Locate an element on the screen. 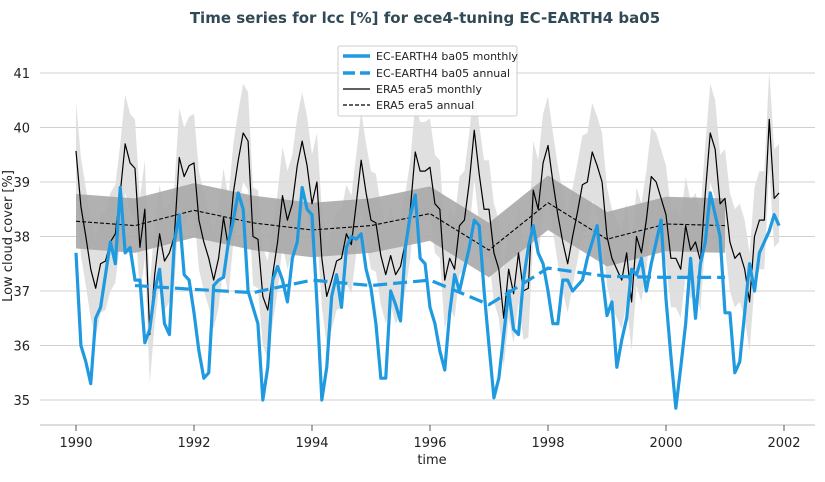 This screenshot has width=825, height=482. y-tick-label: 41 is located at coordinates (21, 74).